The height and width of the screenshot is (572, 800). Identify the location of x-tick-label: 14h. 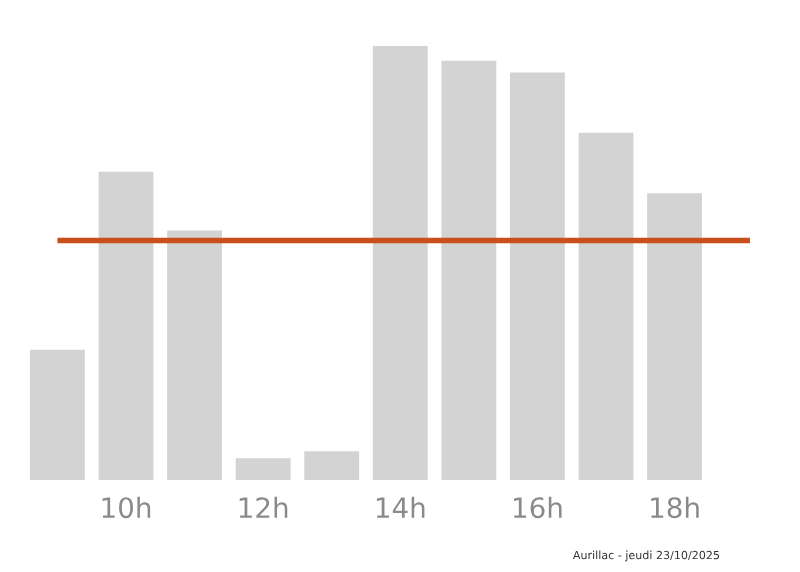
(400, 507).